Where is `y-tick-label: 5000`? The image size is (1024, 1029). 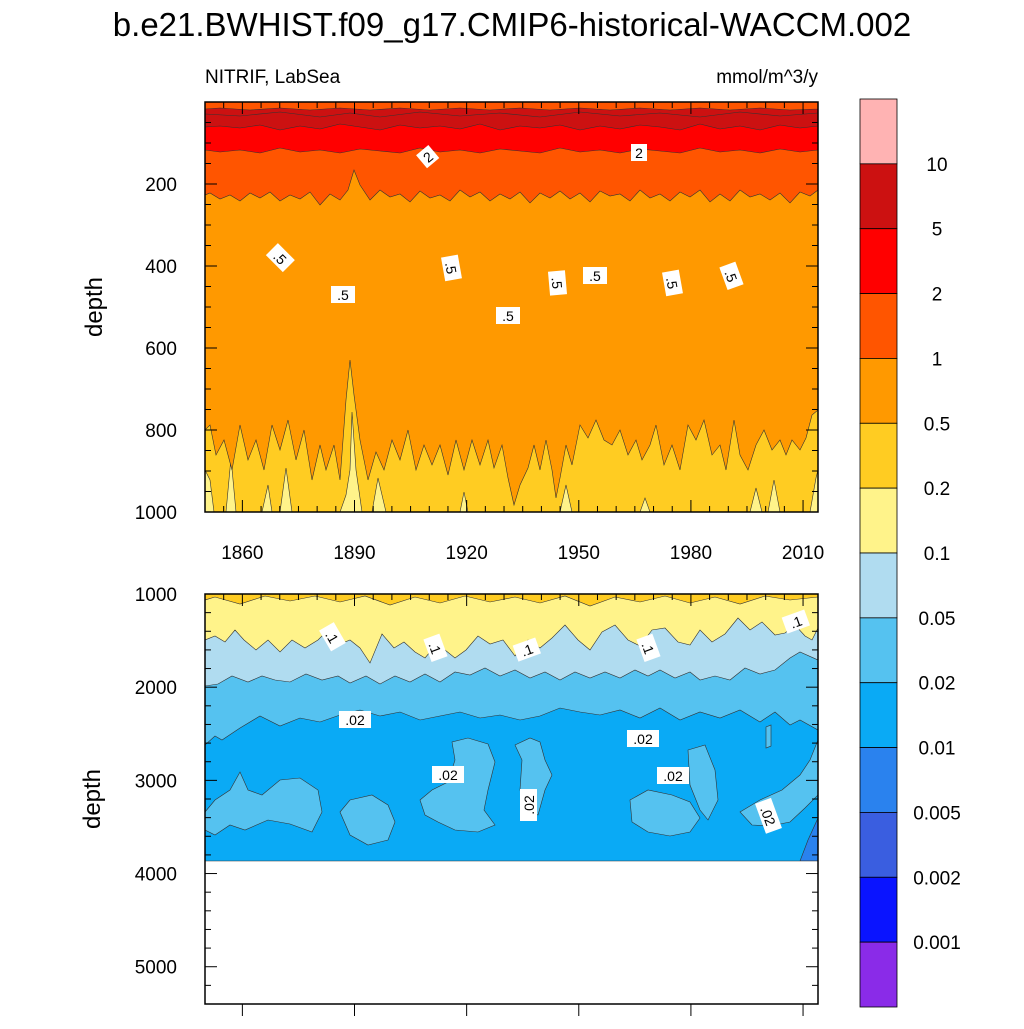
y-tick-label: 5000 is located at coordinates (156, 968).